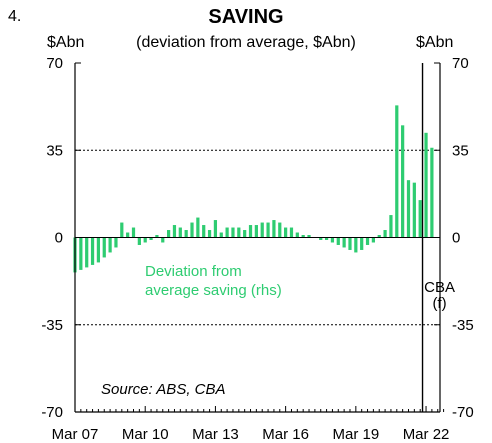  What do you see at coordinates (66, 42) in the screenshot?
I see `y-axis-unit-left: $Abn` at bounding box center [66, 42].